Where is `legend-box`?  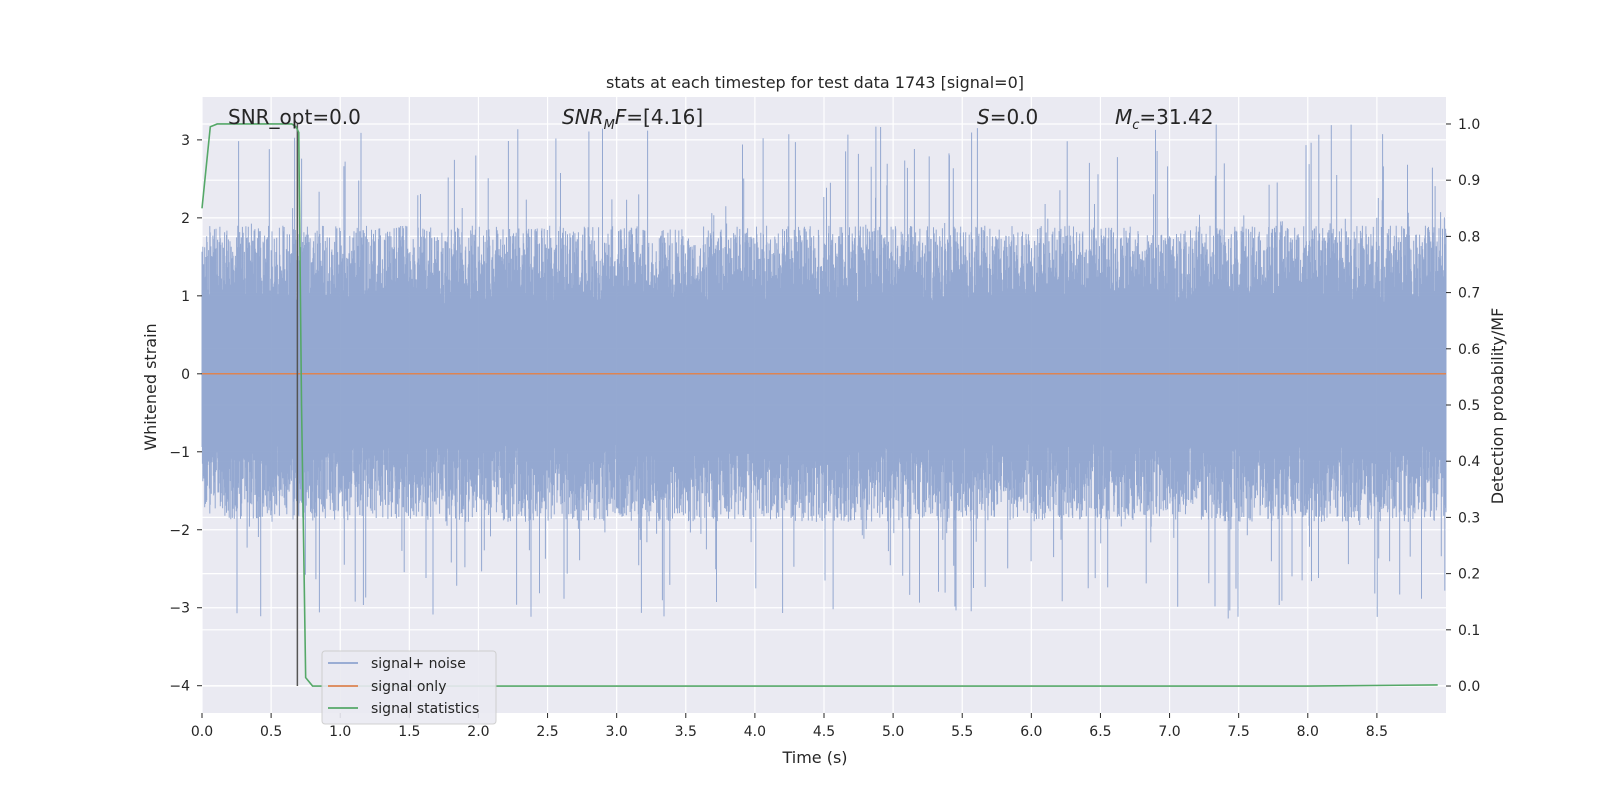 legend-box is located at coordinates (409, 687).